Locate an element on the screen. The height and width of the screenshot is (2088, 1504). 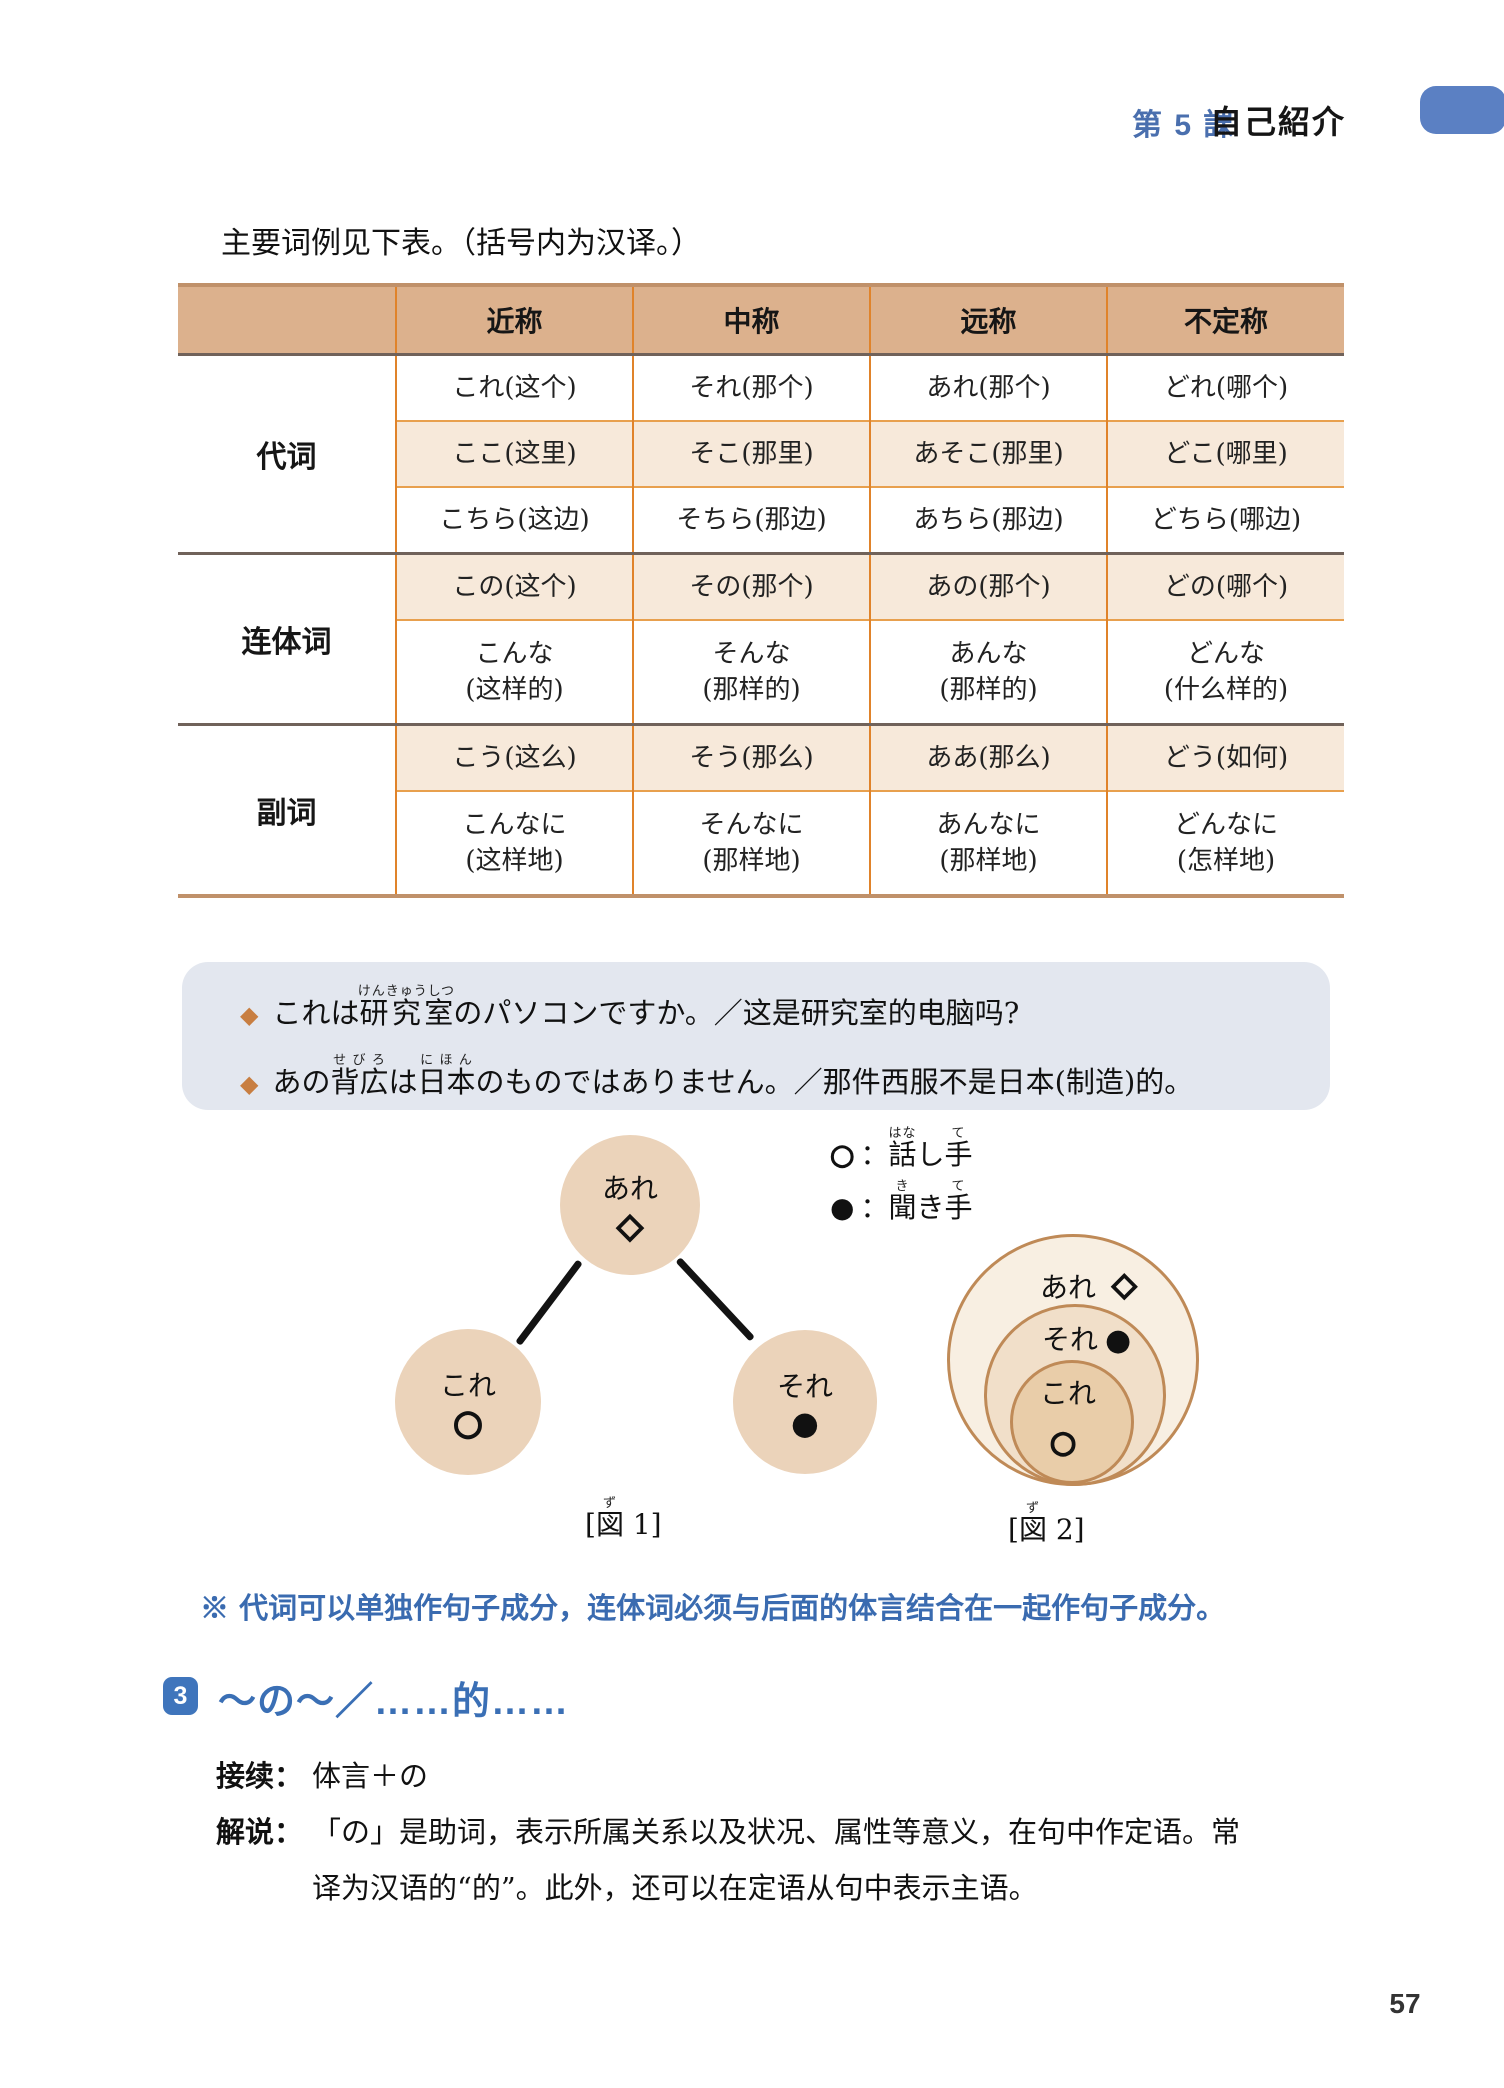
example-text: これは研究室けんきゅうしつのパソコンですか。／这是研究室的电脑吗? is located at coordinates (646, 1007).